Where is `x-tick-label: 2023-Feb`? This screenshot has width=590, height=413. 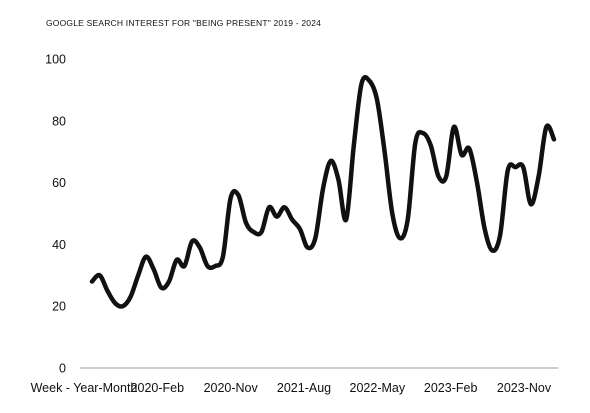 x-tick-label: 2023-Feb is located at coordinates (451, 388).